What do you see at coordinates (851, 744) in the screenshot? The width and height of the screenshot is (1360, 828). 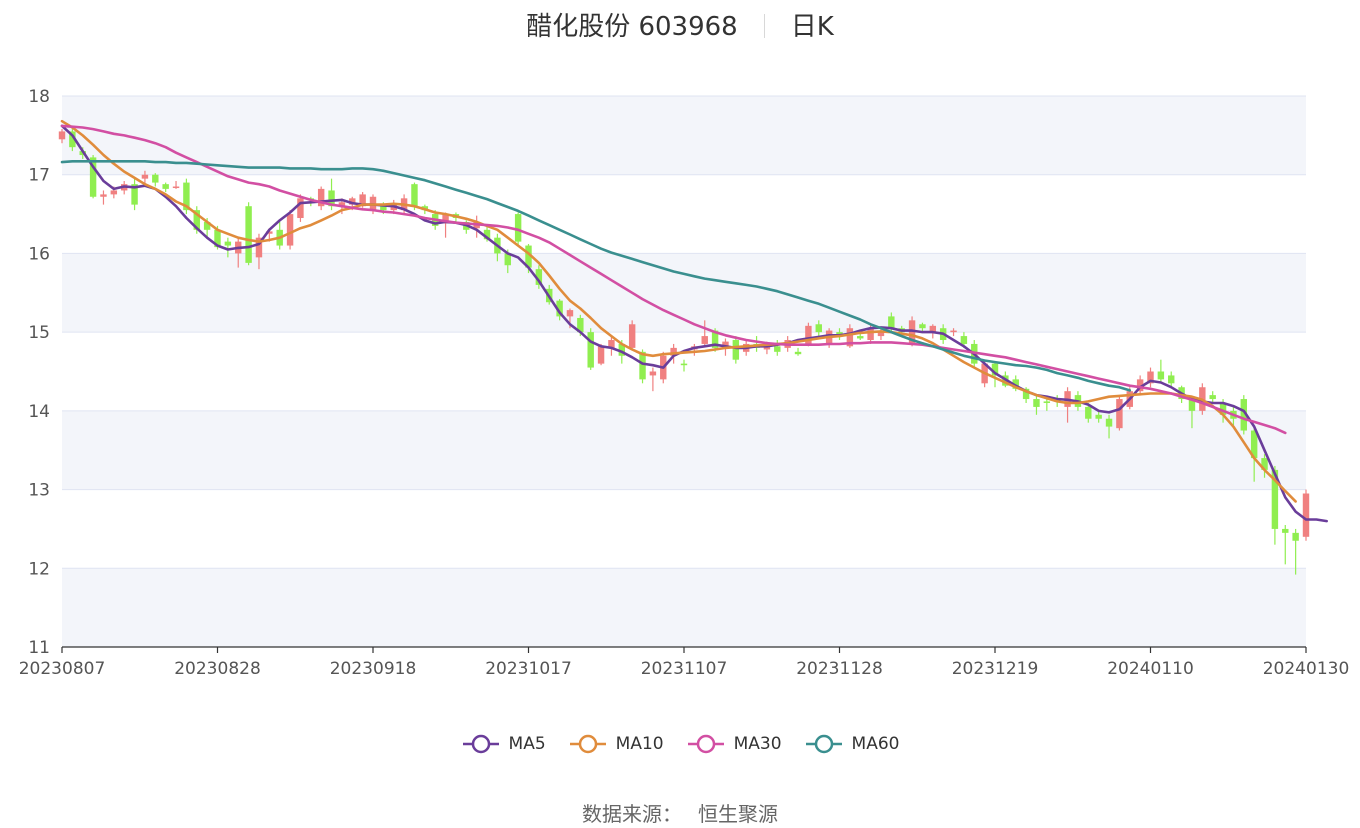 I see `legend-item-ma60: MA60` at bounding box center [851, 744].